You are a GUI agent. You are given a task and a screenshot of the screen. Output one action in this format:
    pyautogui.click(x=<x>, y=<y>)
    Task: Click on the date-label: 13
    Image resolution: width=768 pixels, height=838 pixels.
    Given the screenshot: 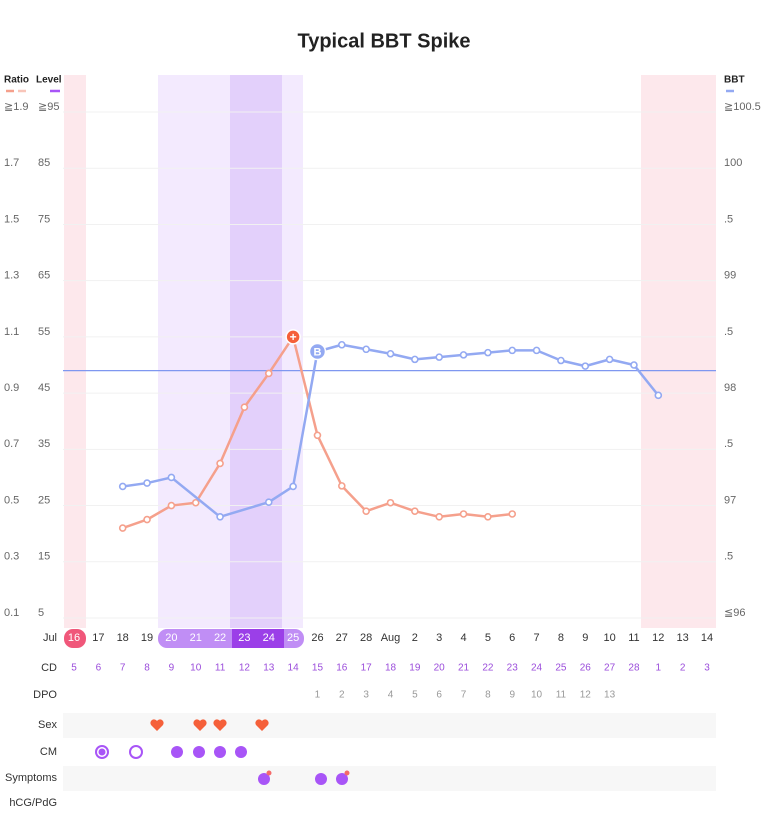 What is the action you would take?
    pyautogui.click(x=683, y=638)
    